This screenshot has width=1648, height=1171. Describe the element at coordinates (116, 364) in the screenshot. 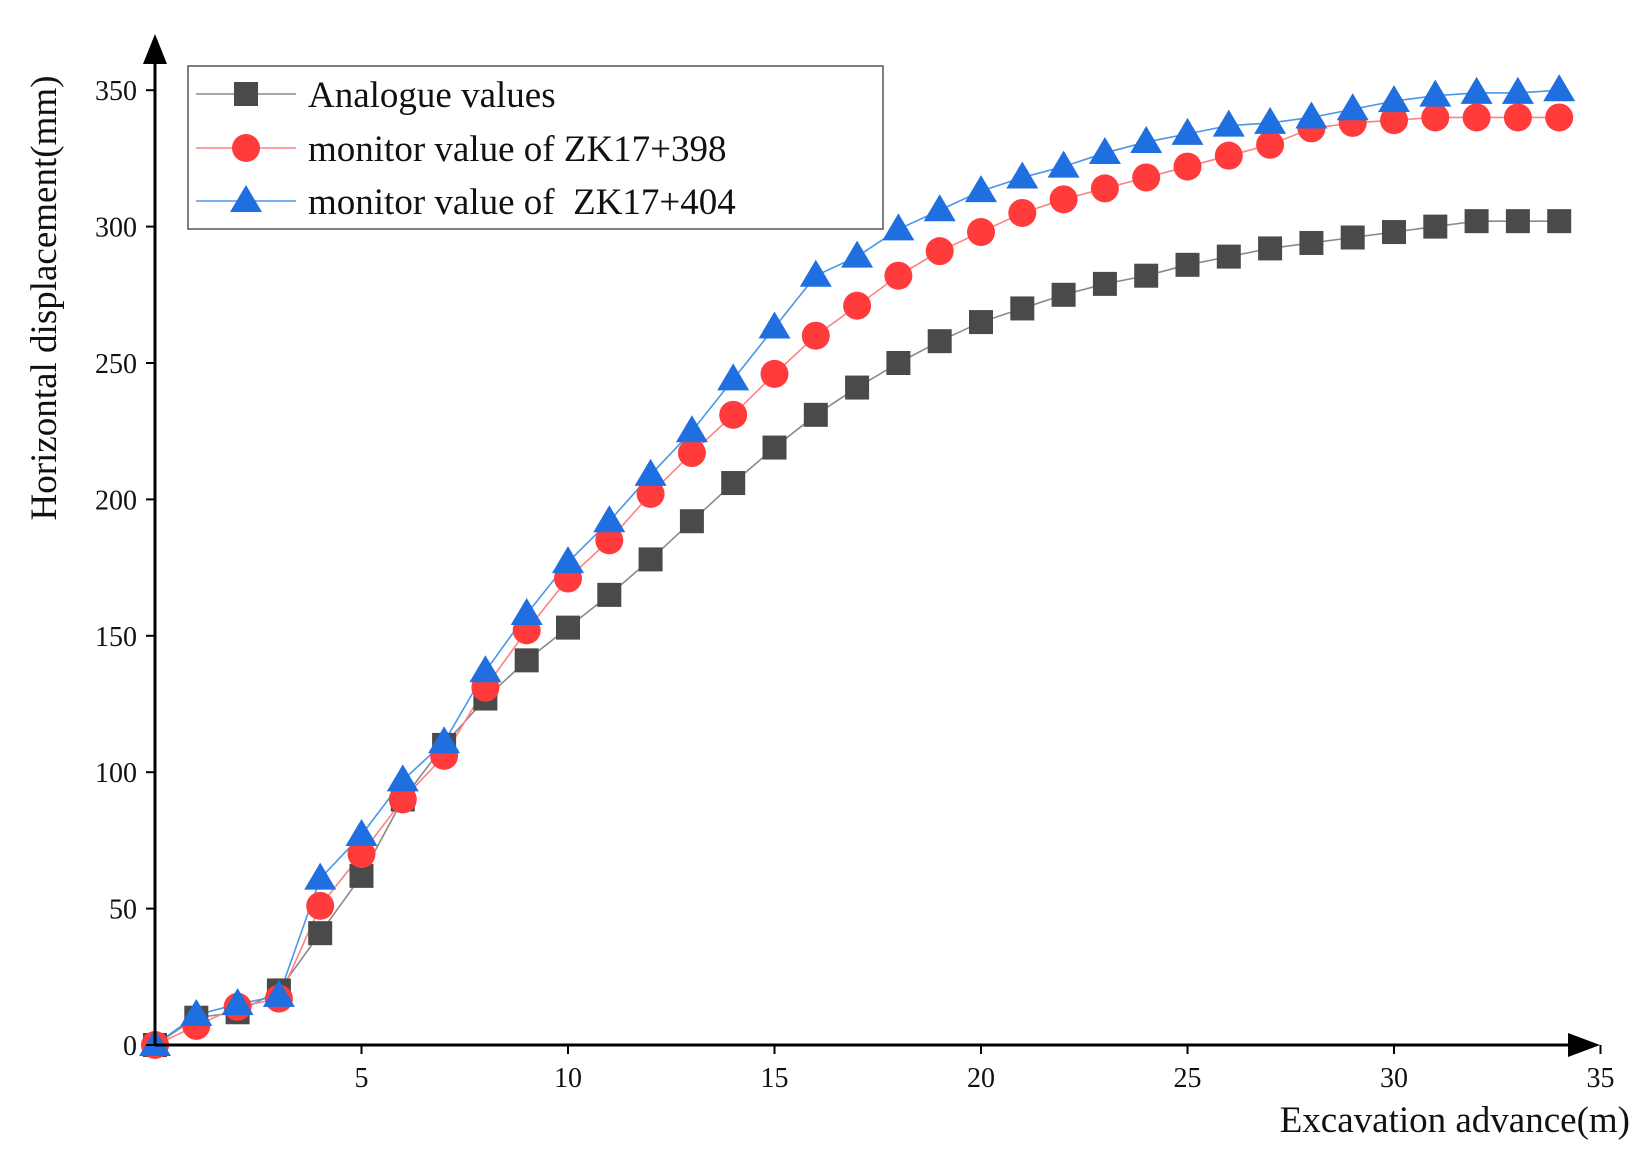

I see `y-tick-label: 250` at that location.